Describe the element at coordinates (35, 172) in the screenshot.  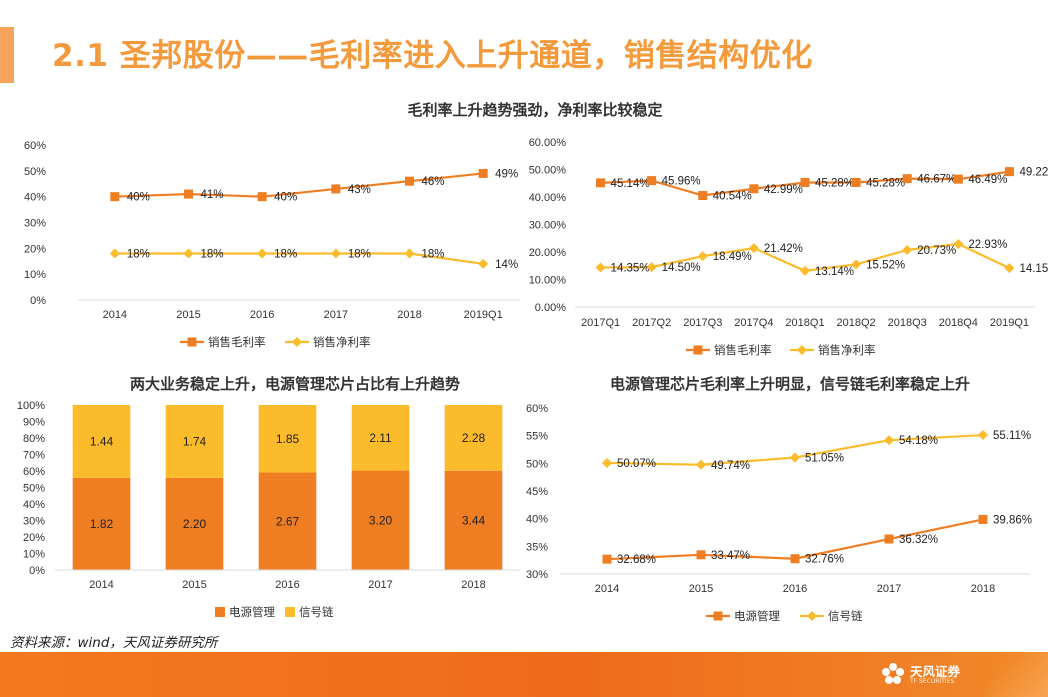
I see `annual_margins-ytick-5: 50%` at that location.